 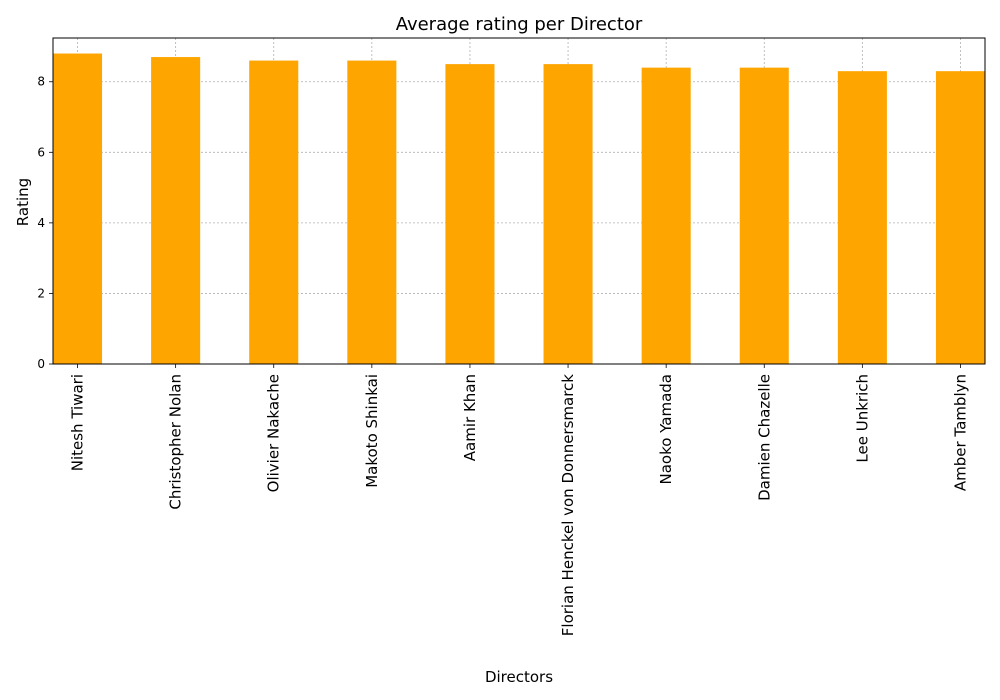 What do you see at coordinates (960, 432) in the screenshot?
I see `x-tick-label: Amber Tamblyn` at bounding box center [960, 432].